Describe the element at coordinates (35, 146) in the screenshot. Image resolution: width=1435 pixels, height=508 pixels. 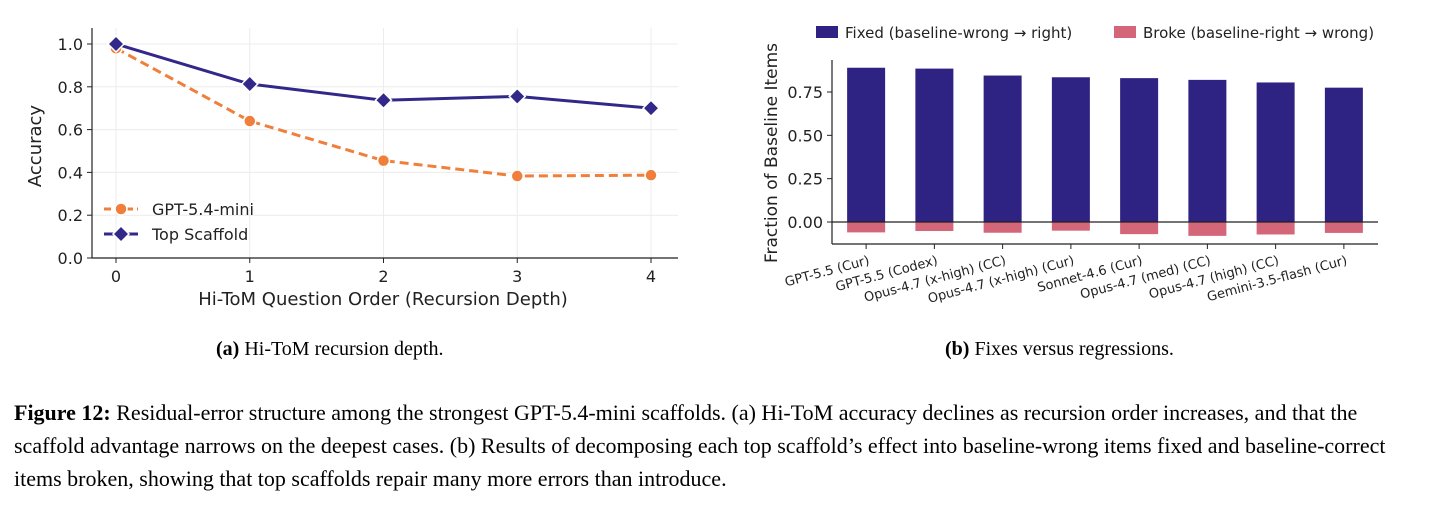
I see `y-axis-label: Accuracy` at that location.